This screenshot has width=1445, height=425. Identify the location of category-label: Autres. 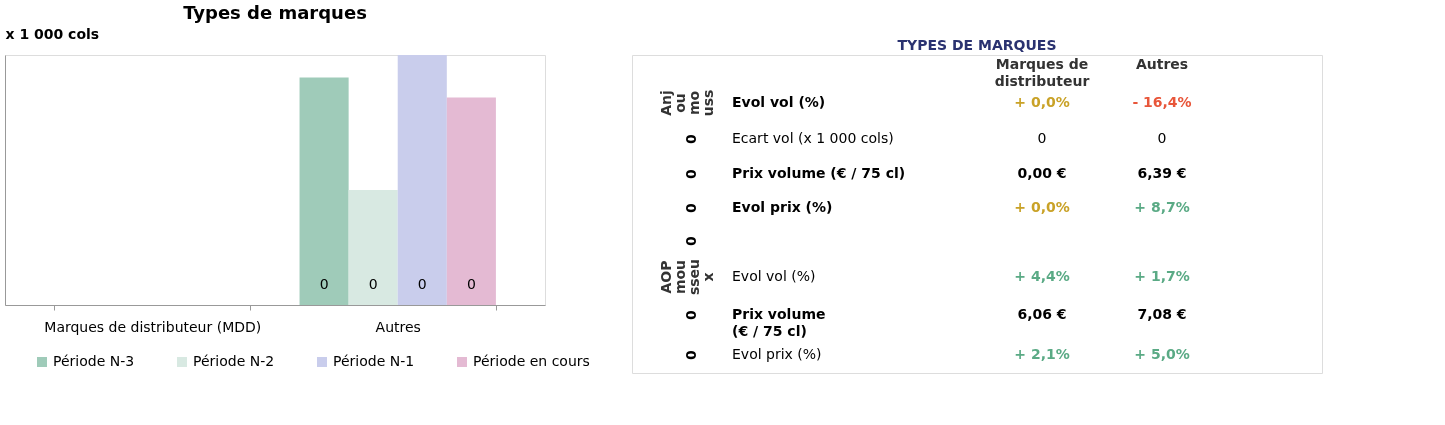
(1162, 64).